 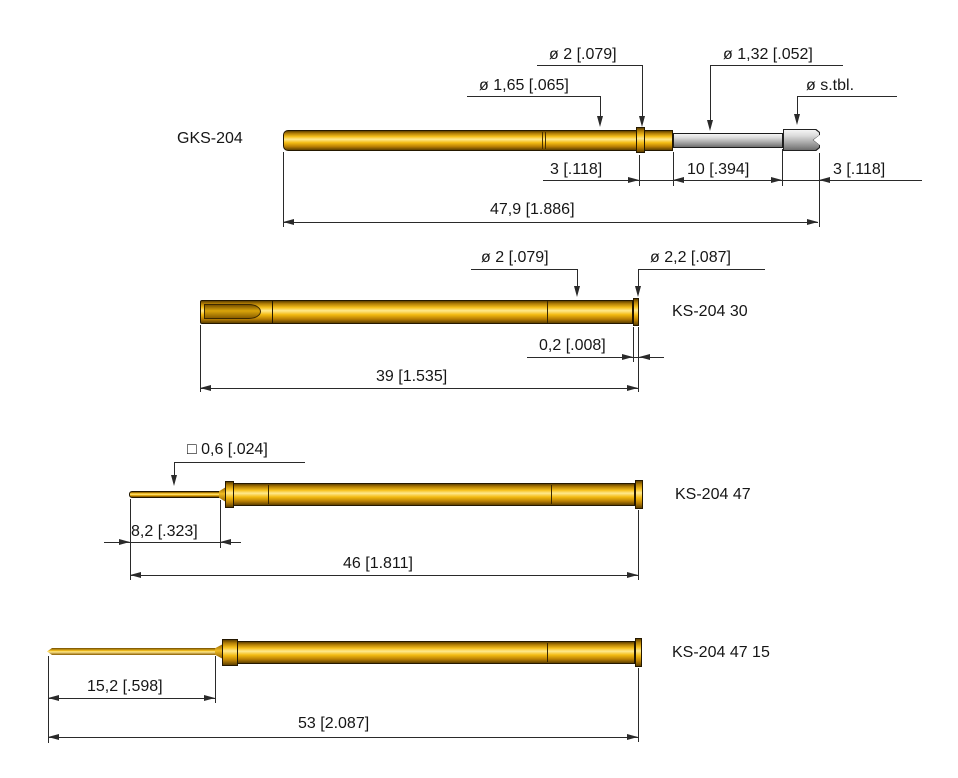 What do you see at coordinates (232, 311) in the screenshot?
I see `head-slot` at bounding box center [232, 311].